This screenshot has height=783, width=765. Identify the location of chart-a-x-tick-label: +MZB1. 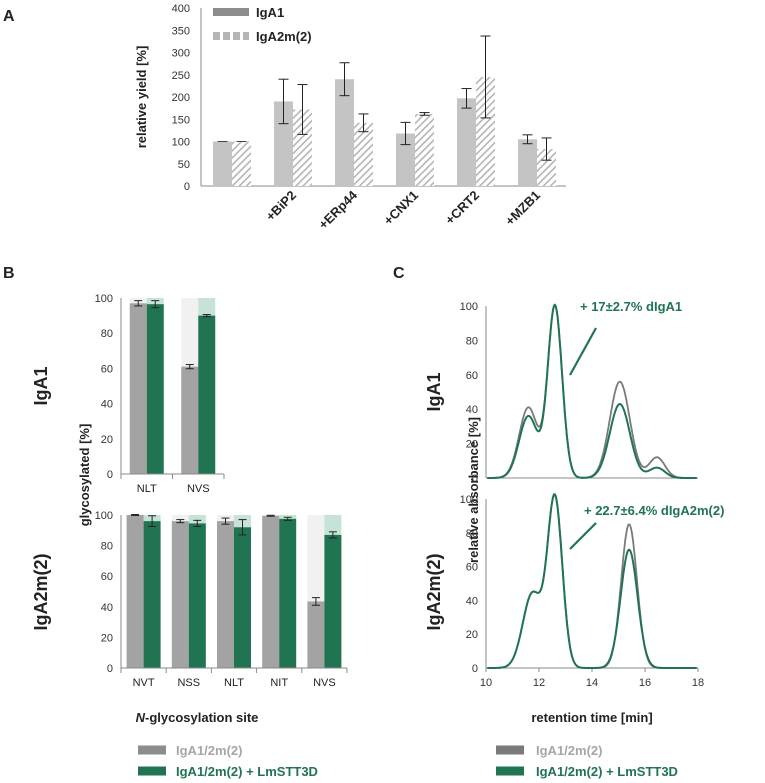
(522, 208).